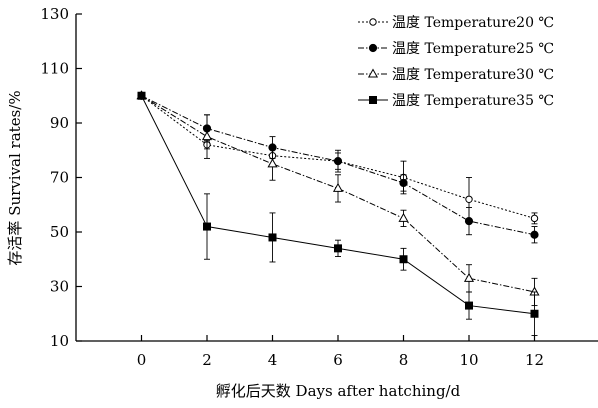  Describe the element at coordinates (59, 178) in the screenshot. I see `y-tick-label: 70` at that location.